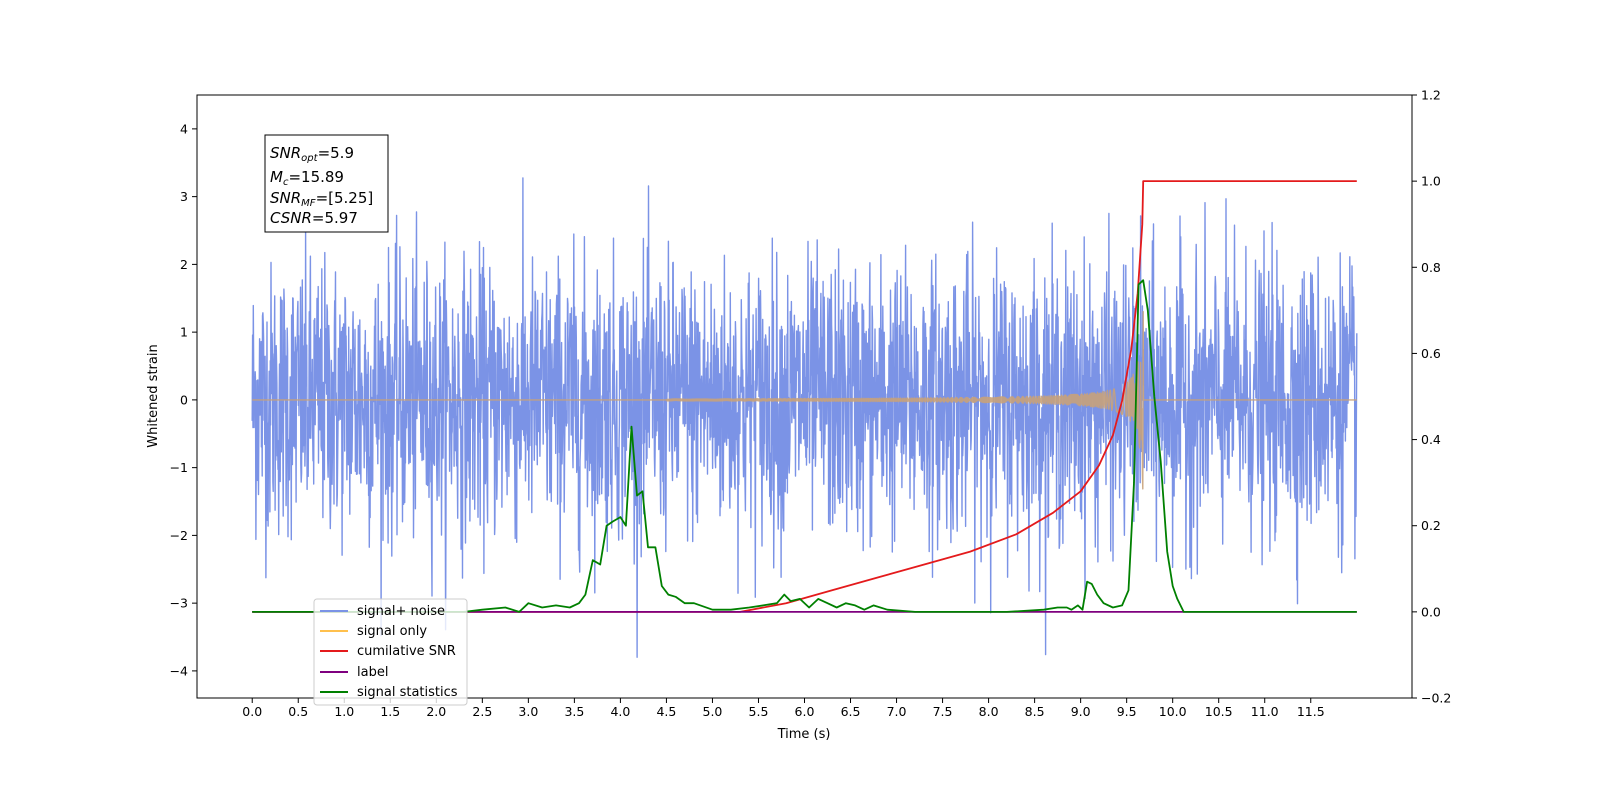  I want to click on x-tick-label: 4.0, so click(620, 711).